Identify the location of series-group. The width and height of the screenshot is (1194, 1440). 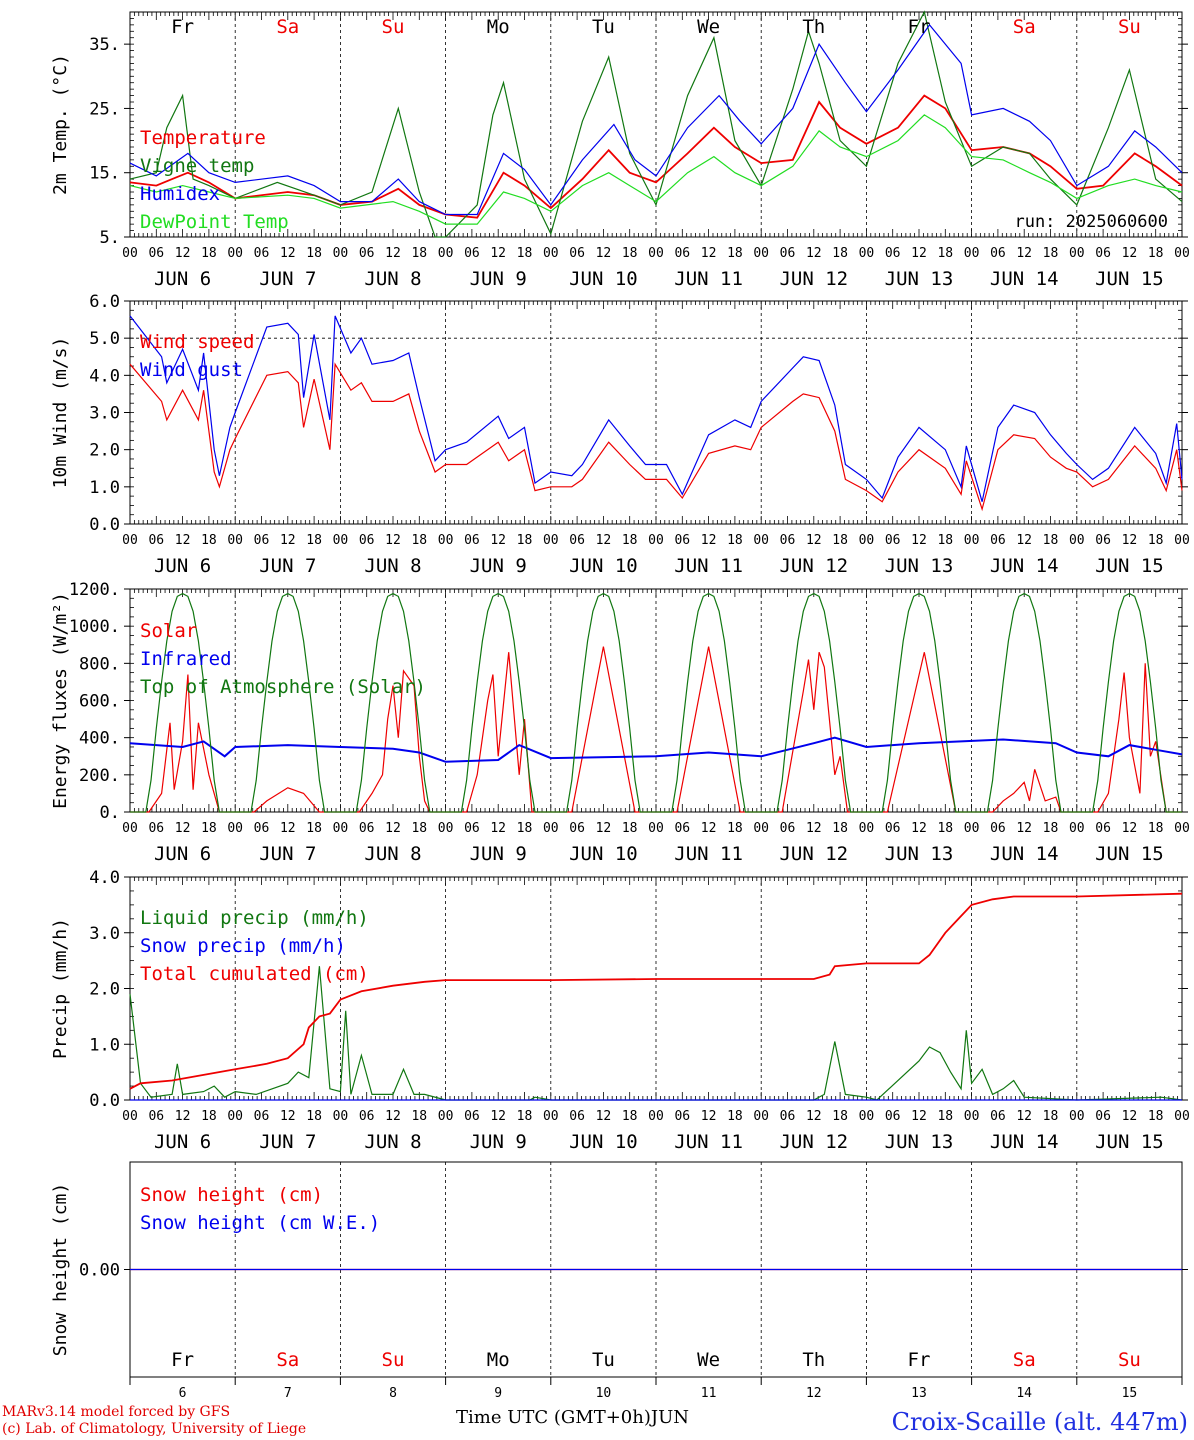
(656, 413).